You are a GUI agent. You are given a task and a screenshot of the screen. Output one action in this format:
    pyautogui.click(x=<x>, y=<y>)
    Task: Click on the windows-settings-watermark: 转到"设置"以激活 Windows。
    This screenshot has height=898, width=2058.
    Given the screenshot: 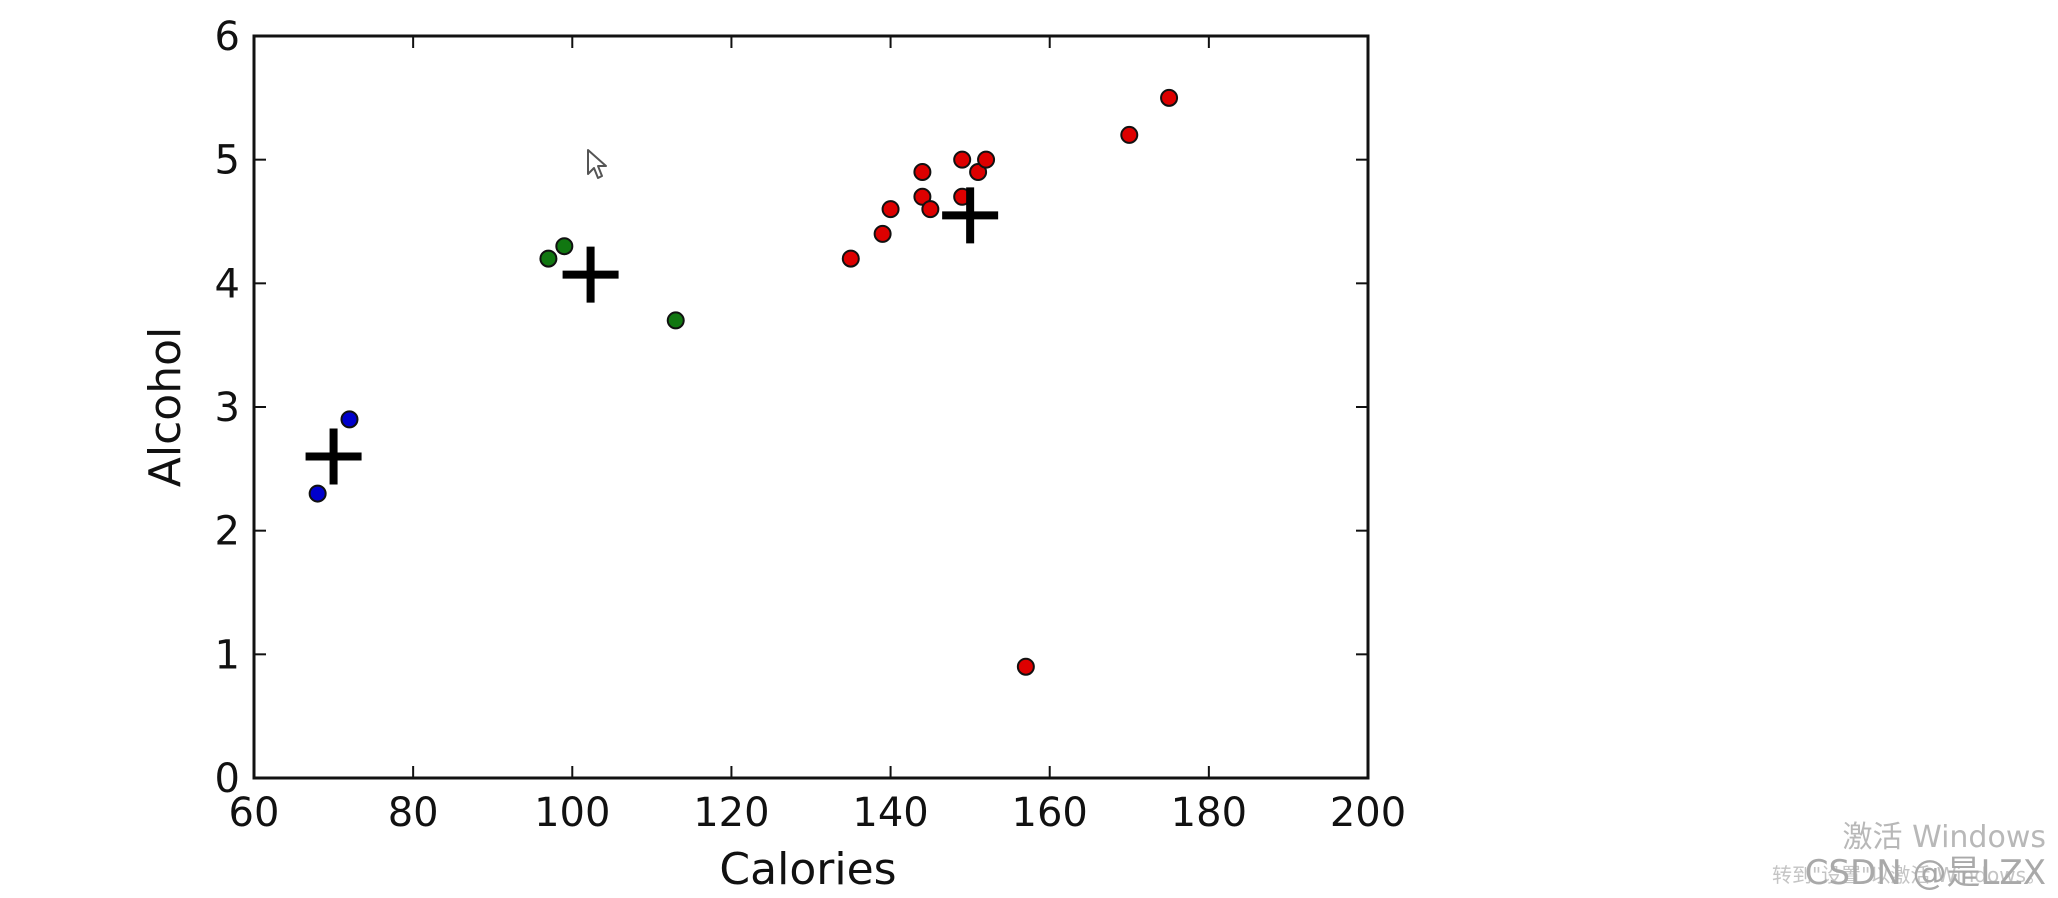 What is the action you would take?
    pyautogui.click(x=1908, y=875)
    